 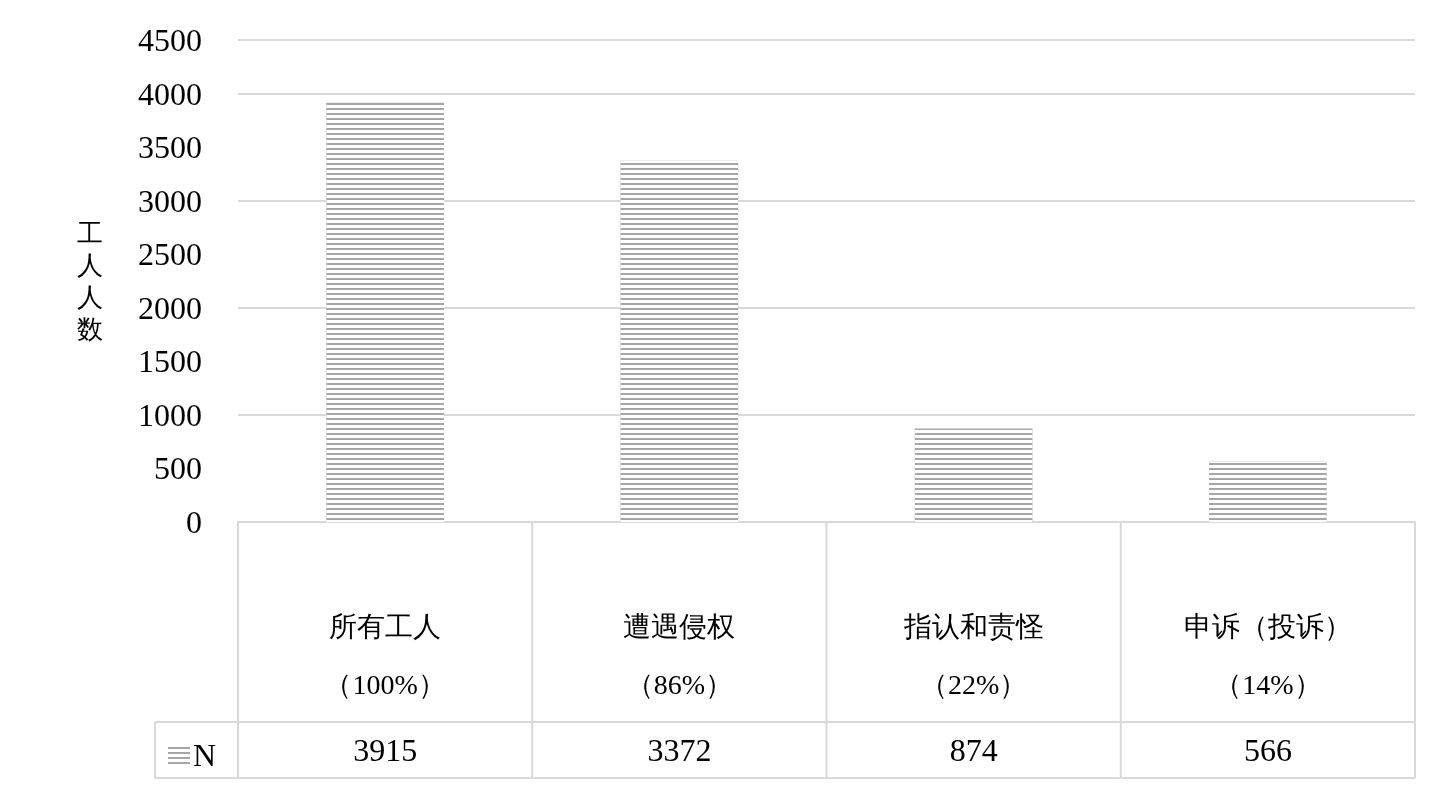 What do you see at coordinates (90, 281) in the screenshot?
I see `y-axis-title: 工人人数` at bounding box center [90, 281].